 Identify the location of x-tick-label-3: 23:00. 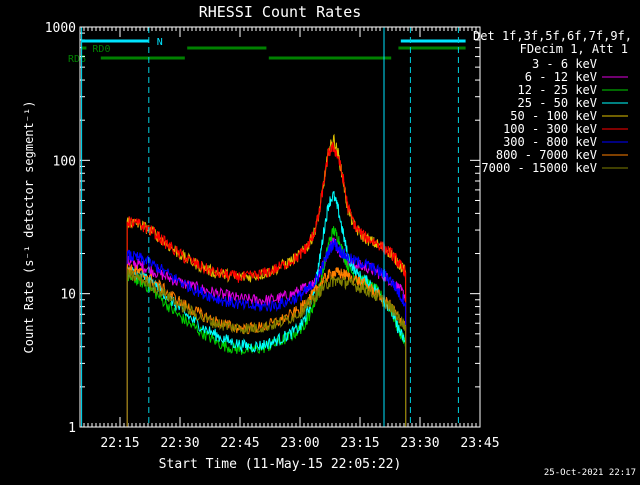
(299, 443).